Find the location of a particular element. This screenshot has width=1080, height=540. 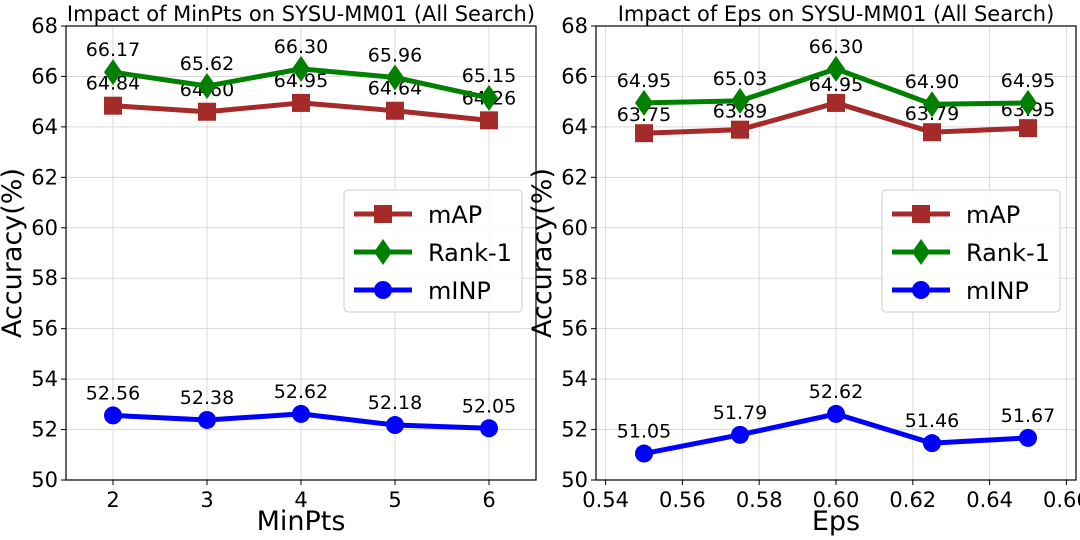

series-rank-1: 64.95 65.03 66.30 64.90 64.95 is located at coordinates (836, 77).